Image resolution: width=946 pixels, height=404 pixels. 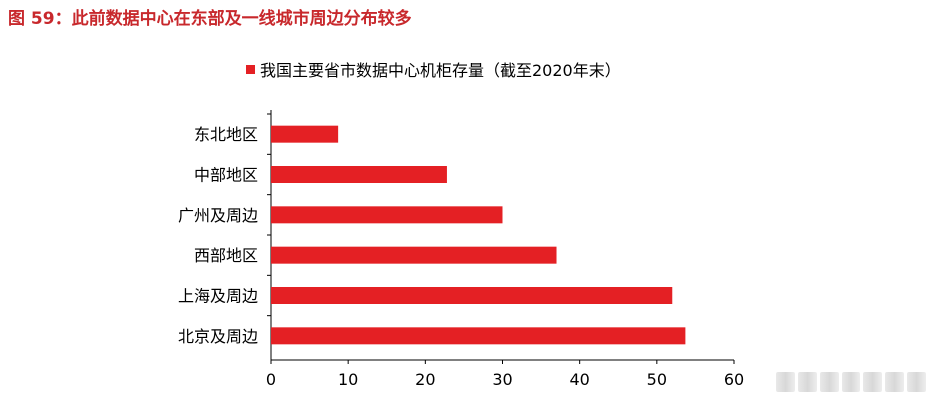 I want to click on y-tick-label: 东北地区, so click(x=226, y=134).